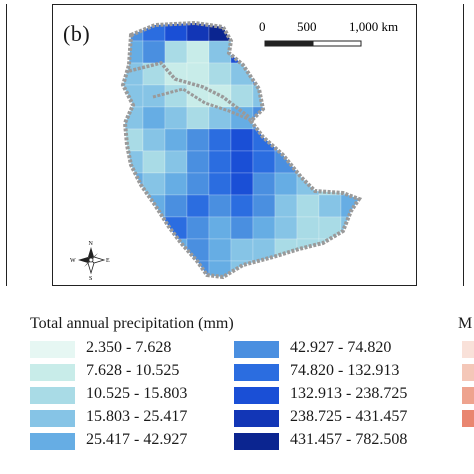 This screenshot has height=474, width=474. Describe the element at coordinates (345, 370) in the screenshot. I see `legend-label: 74.820 - 132.913` at that location.